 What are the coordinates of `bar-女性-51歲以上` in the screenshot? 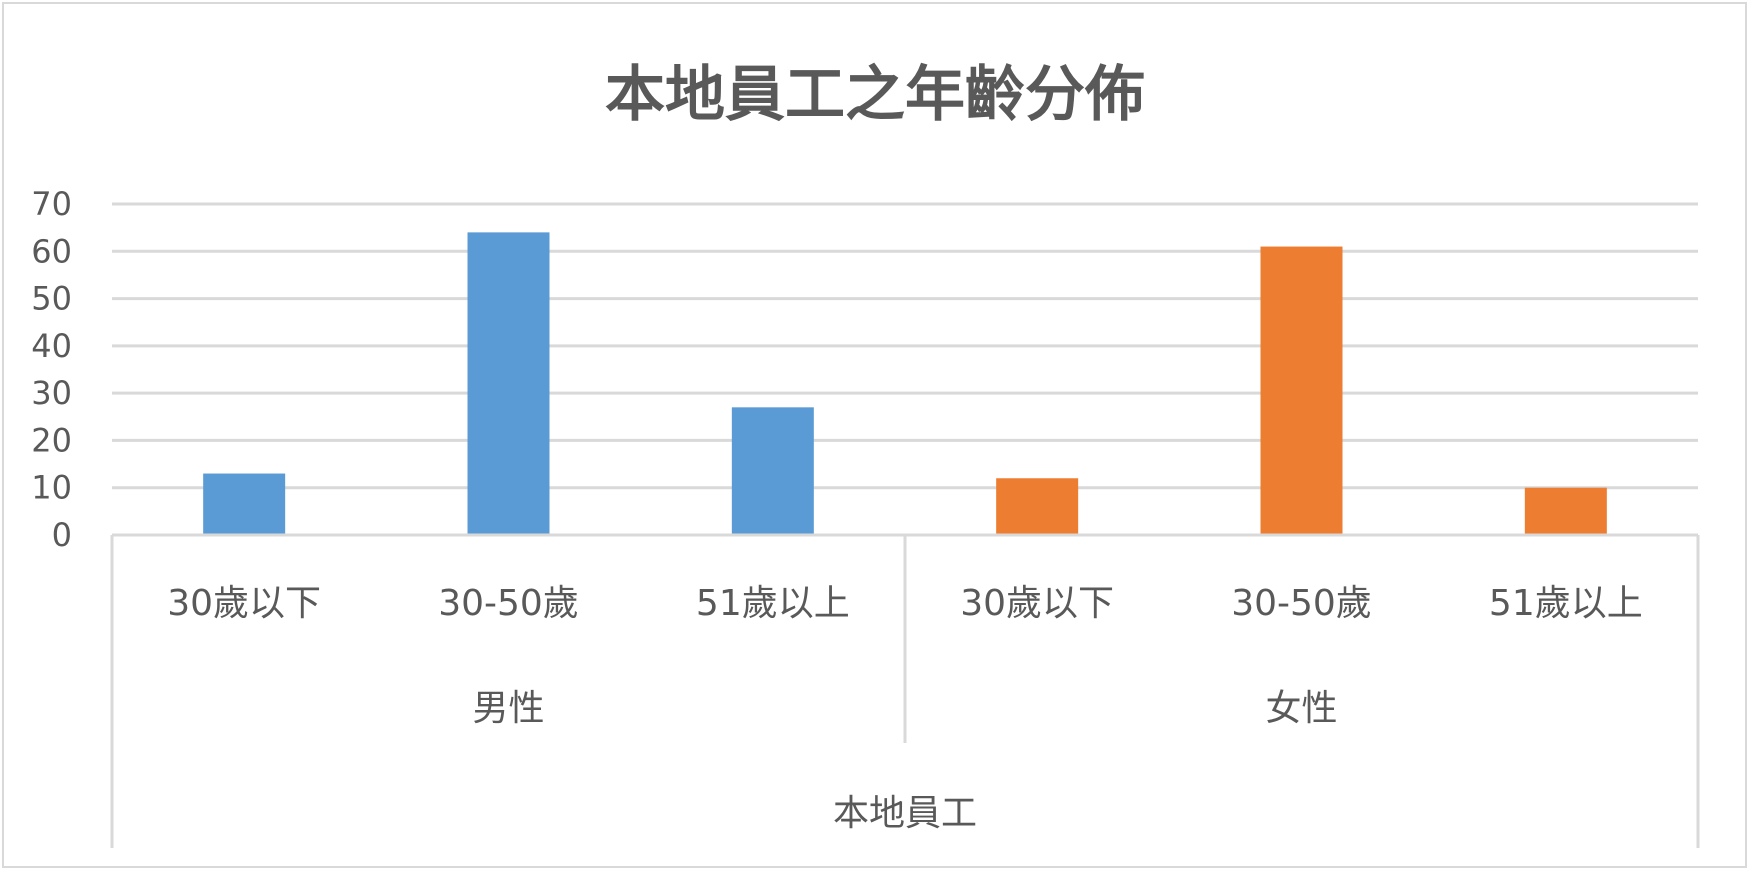 It's located at (1565, 511).